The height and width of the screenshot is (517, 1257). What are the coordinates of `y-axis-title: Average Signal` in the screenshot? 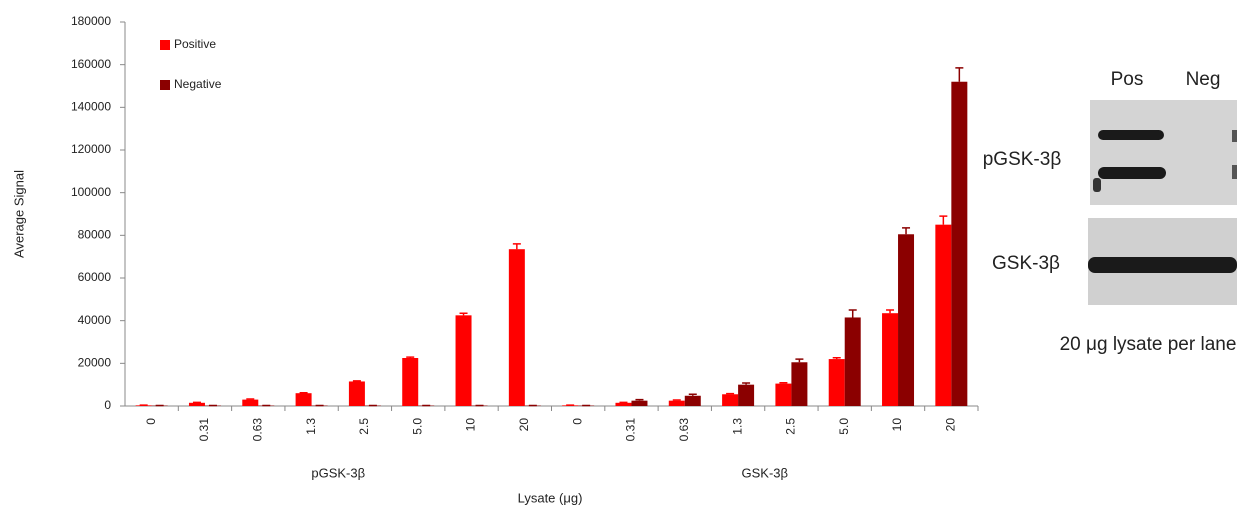 It's located at (18, 214).